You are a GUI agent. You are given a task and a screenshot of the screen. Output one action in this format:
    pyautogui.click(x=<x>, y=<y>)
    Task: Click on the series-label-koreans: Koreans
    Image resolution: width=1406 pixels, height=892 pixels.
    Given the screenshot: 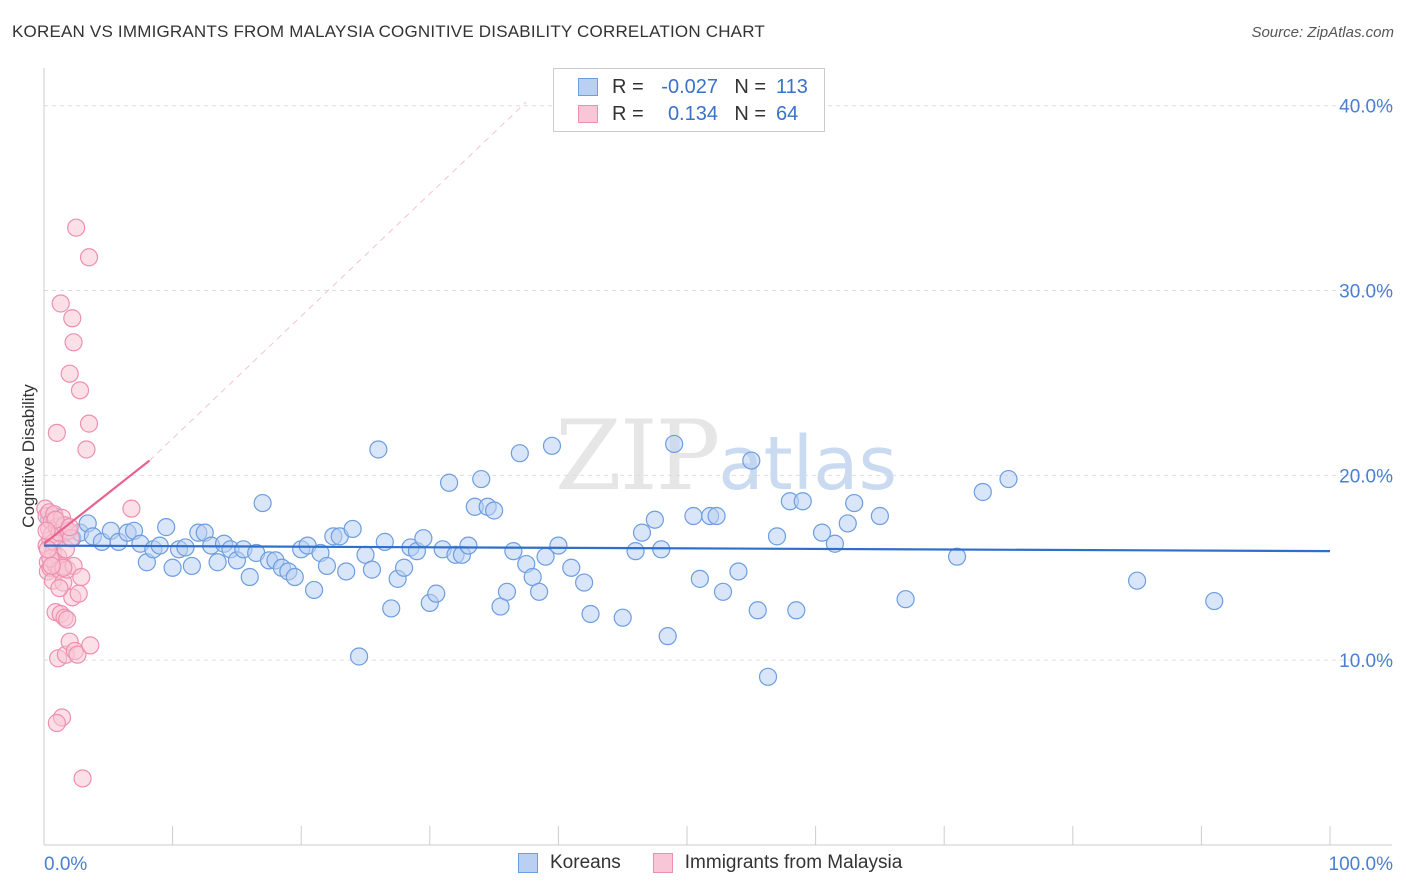 What is the action you would take?
    pyautogui.click(x=585, y=862)
    